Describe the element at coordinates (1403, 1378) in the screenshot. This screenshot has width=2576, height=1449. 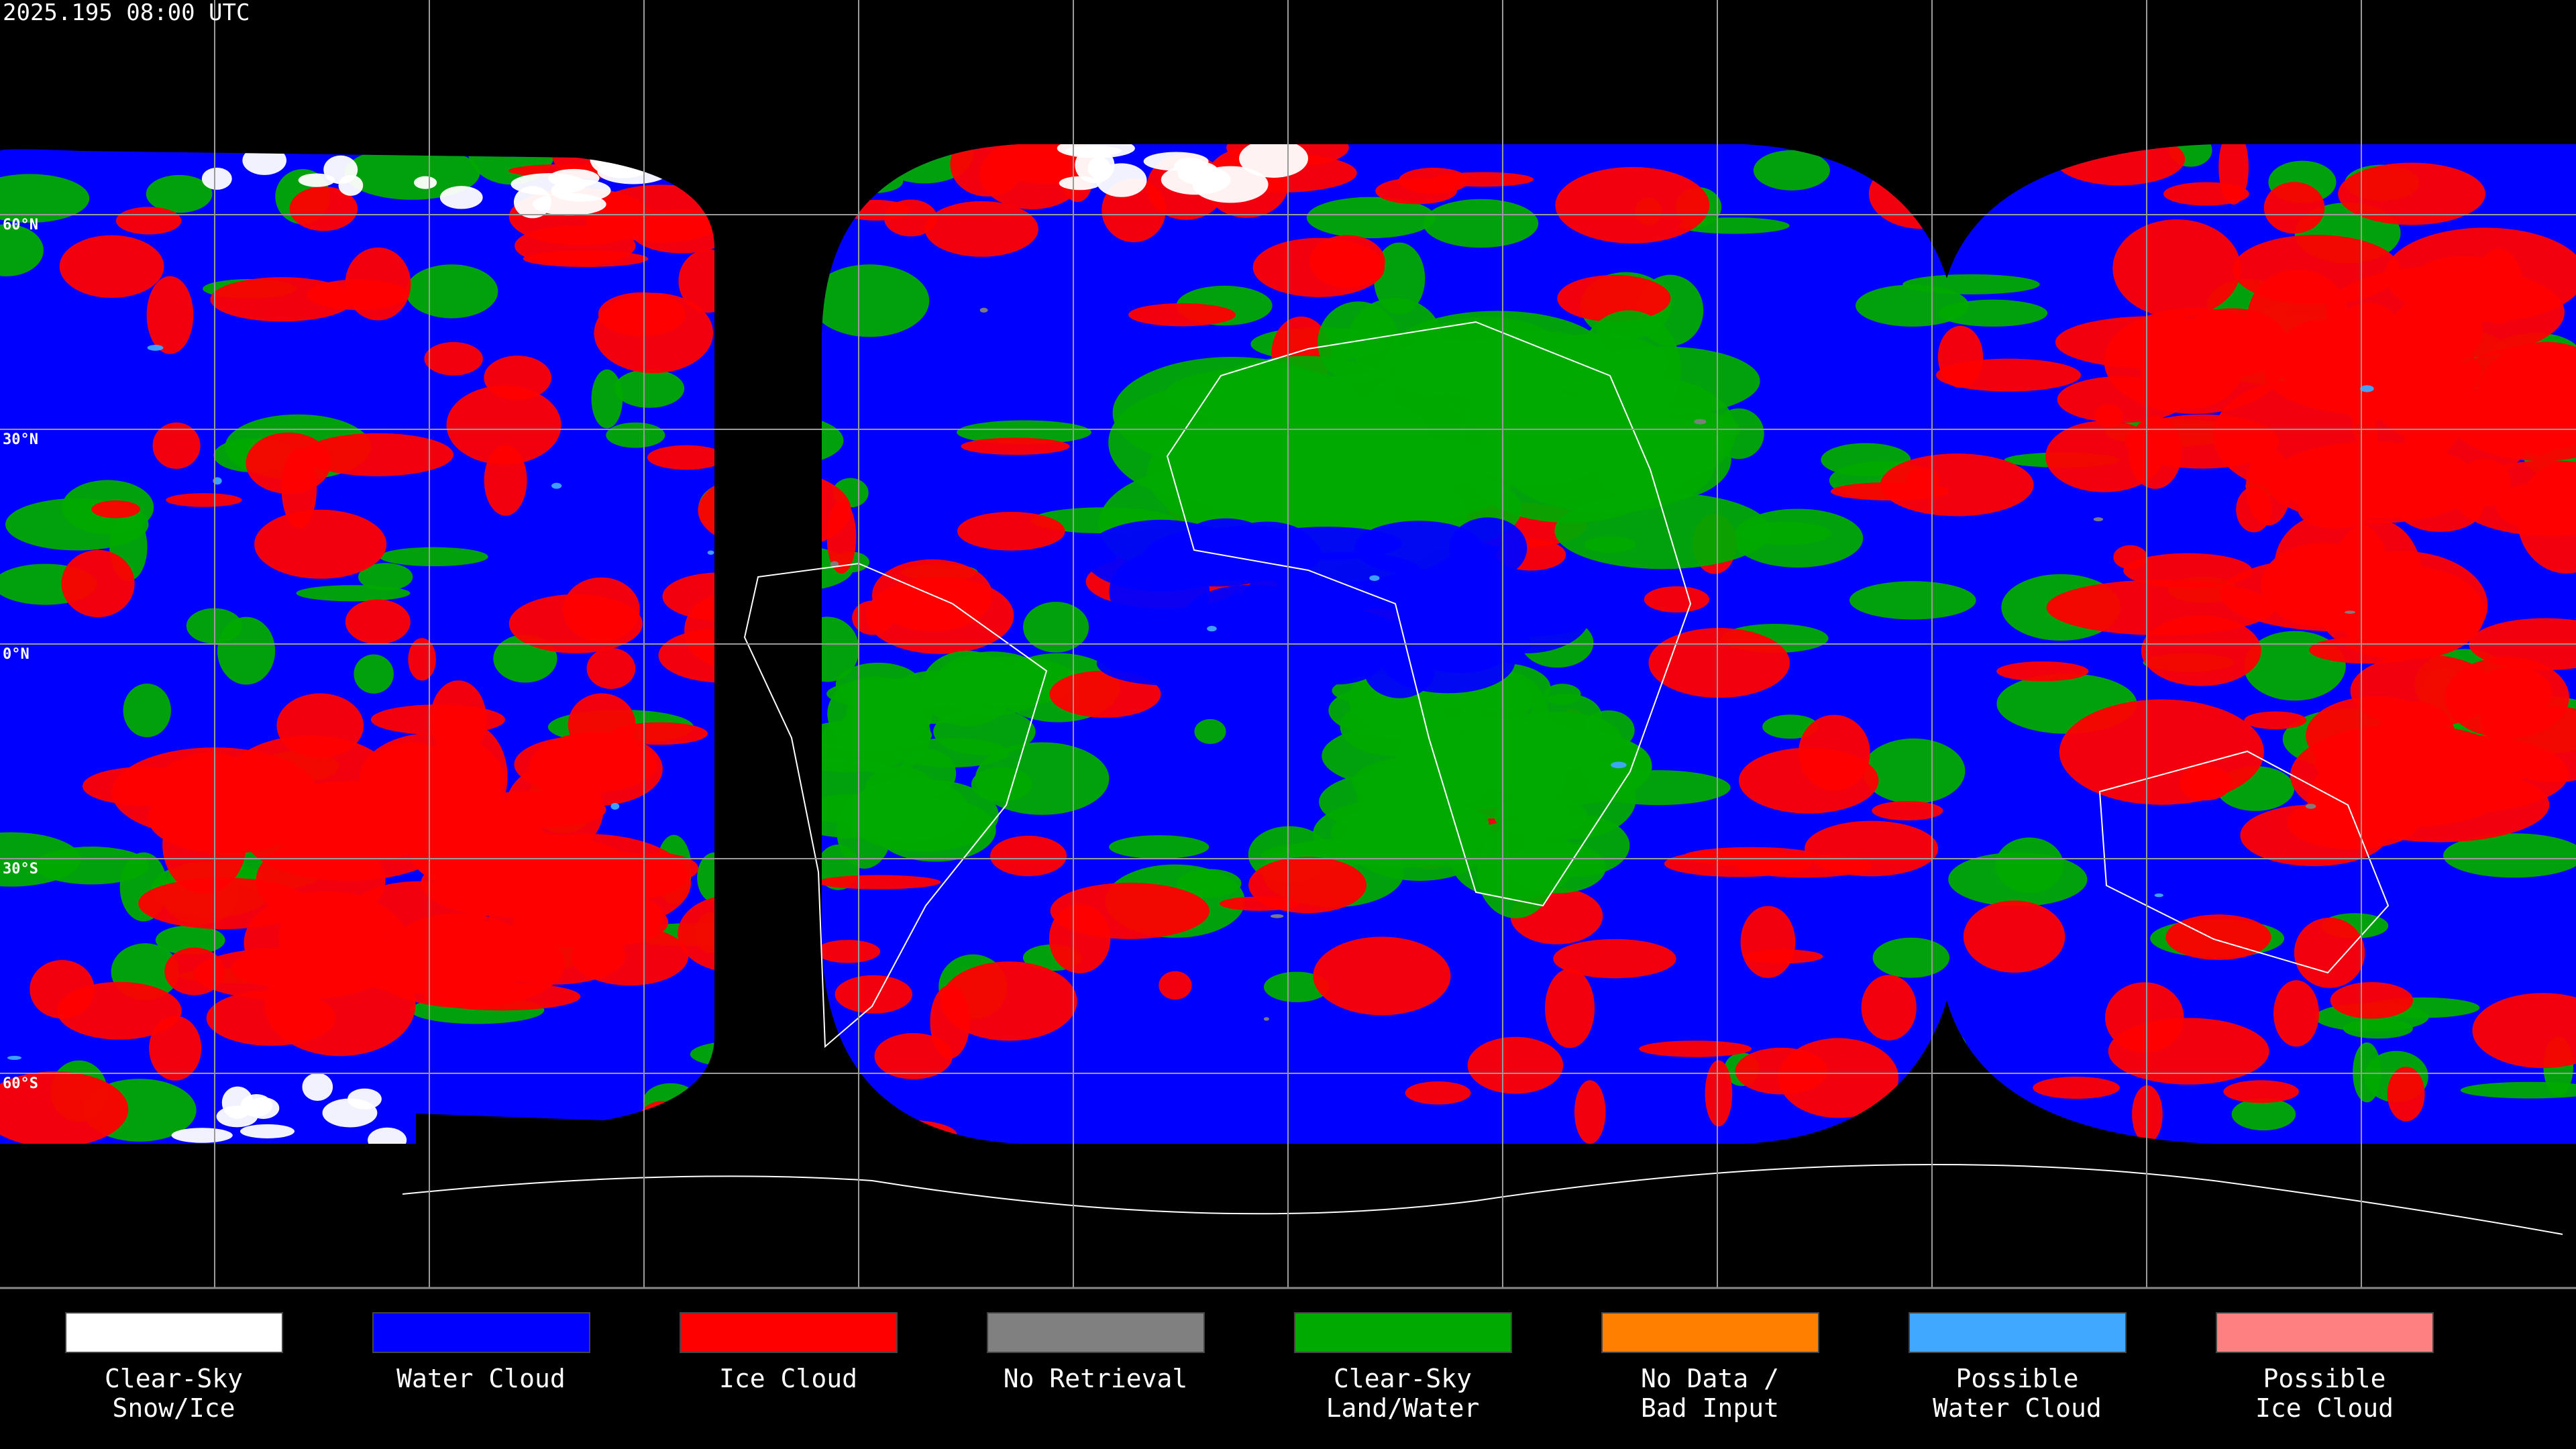
I see `legend-label: Clear-Sky` at that location.